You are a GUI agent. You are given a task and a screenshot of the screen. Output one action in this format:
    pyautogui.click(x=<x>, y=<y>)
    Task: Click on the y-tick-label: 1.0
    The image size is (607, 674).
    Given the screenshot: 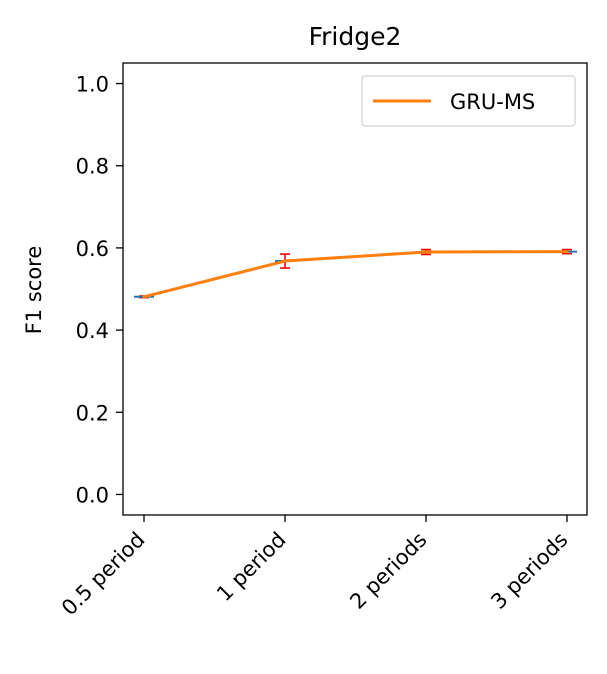 What is the action you would take?
    pyautogui.click(x=92, y=85)
    